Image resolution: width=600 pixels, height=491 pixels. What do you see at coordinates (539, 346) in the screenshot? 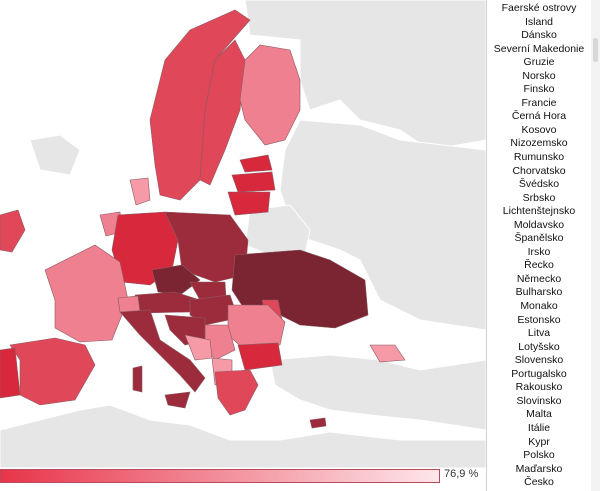
I see `country-list-item: Lotyšsko` at bounding box center [539, 346].